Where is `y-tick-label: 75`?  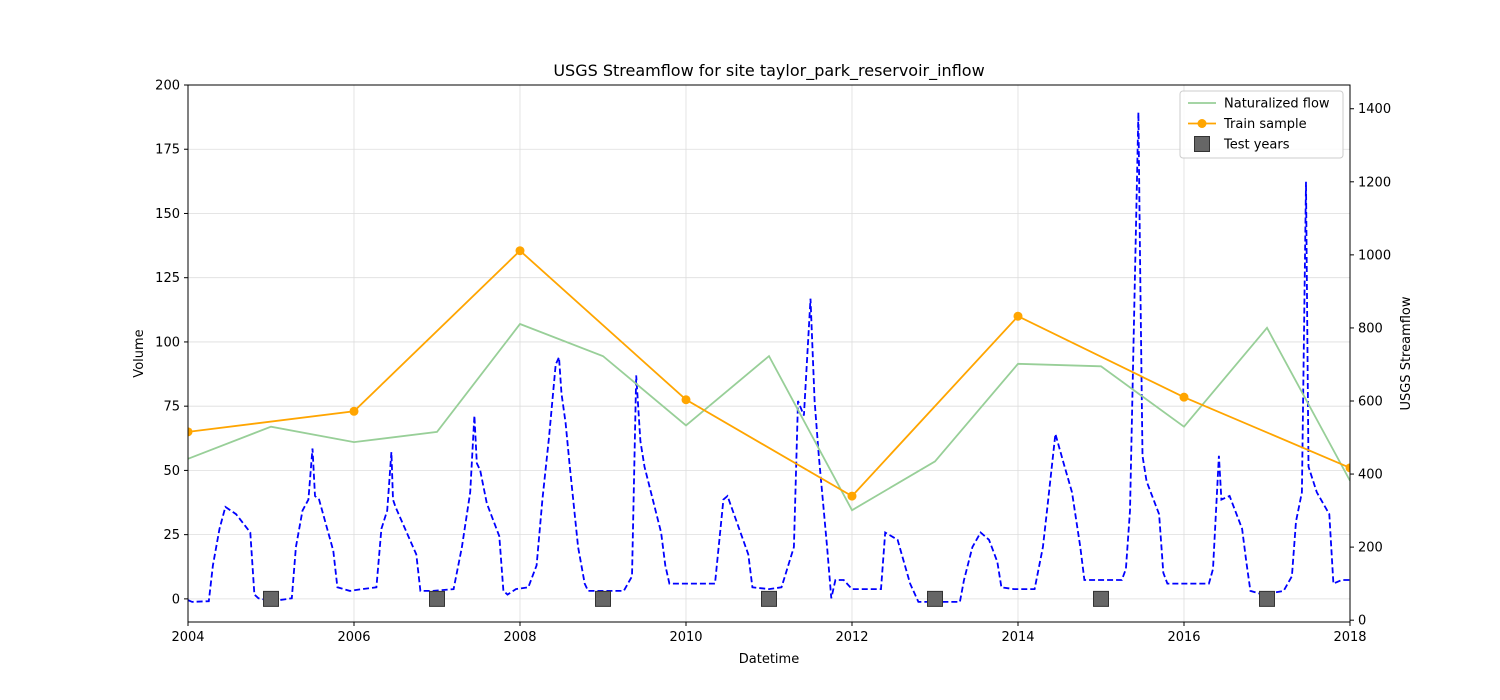
y-tick-label: 75 is located at coordinates (171, 407).